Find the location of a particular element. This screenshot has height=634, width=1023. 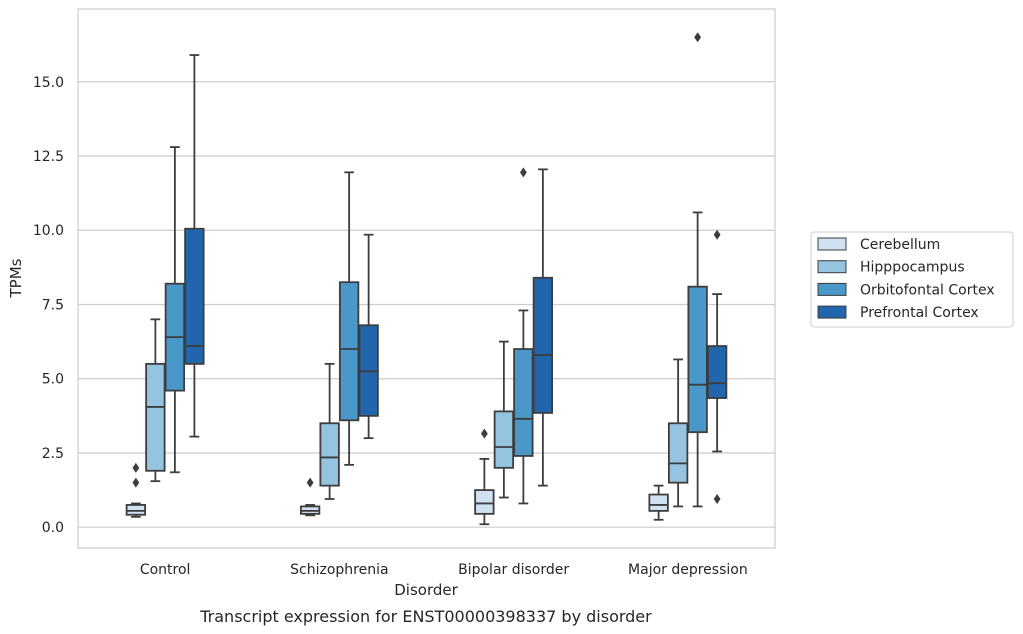

x-tick-label: Schizophrenia is located at coordinates (339, 570).